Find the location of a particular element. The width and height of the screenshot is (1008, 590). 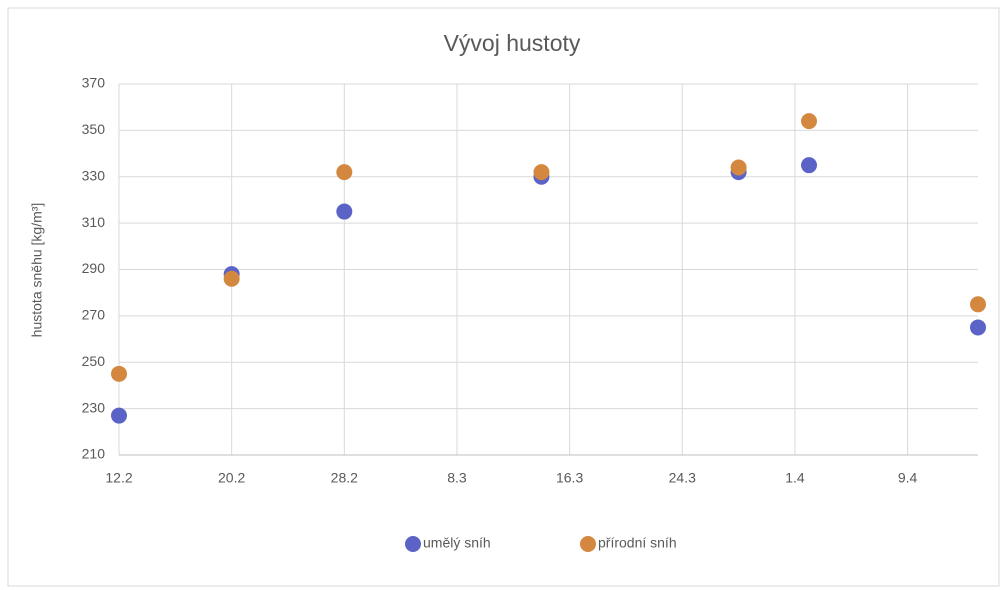

y-tick-label: 330 is located at coordinates (94, 175).